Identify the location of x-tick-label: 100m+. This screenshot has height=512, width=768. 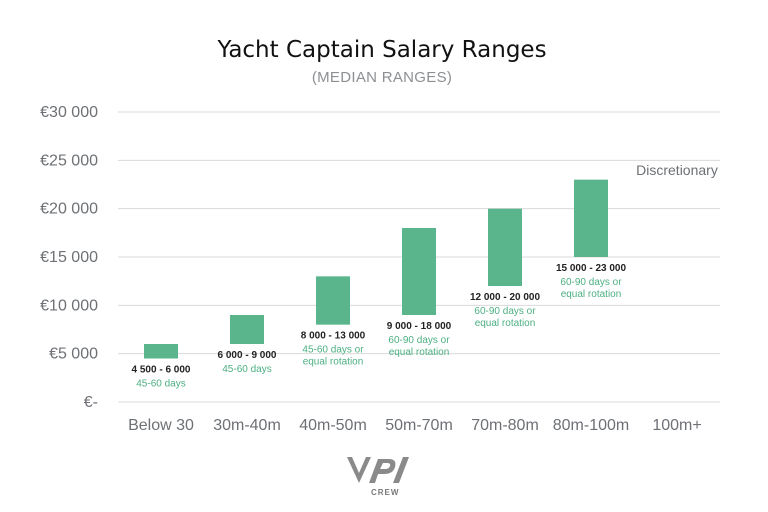
(676, 425).